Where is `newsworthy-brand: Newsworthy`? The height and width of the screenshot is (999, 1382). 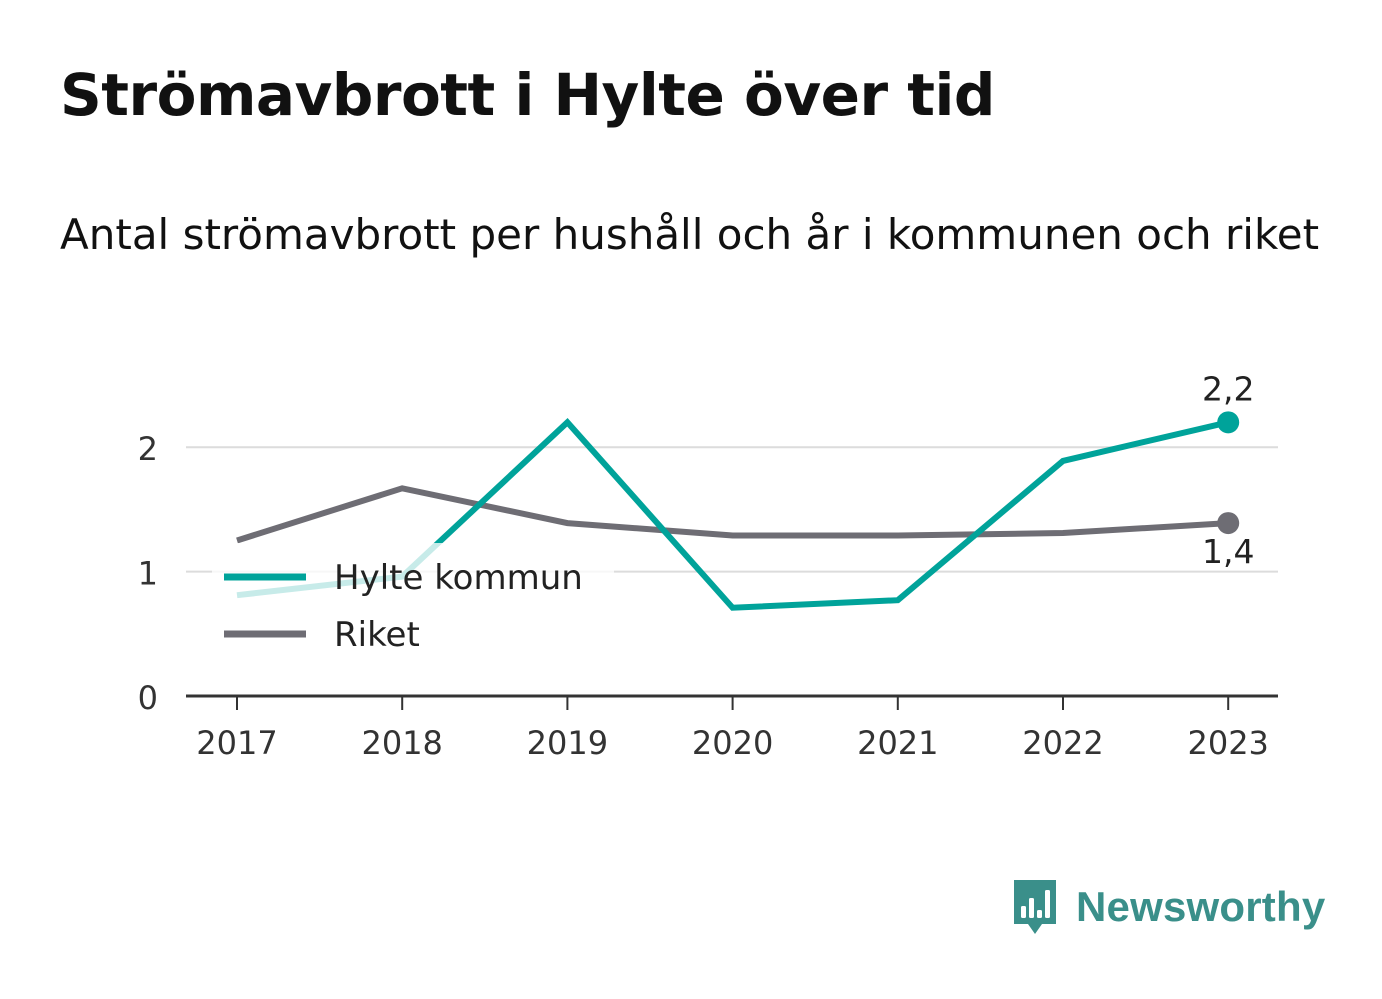
newsworthy-brand: Newsworthy is located at coordinates (1167, 907).